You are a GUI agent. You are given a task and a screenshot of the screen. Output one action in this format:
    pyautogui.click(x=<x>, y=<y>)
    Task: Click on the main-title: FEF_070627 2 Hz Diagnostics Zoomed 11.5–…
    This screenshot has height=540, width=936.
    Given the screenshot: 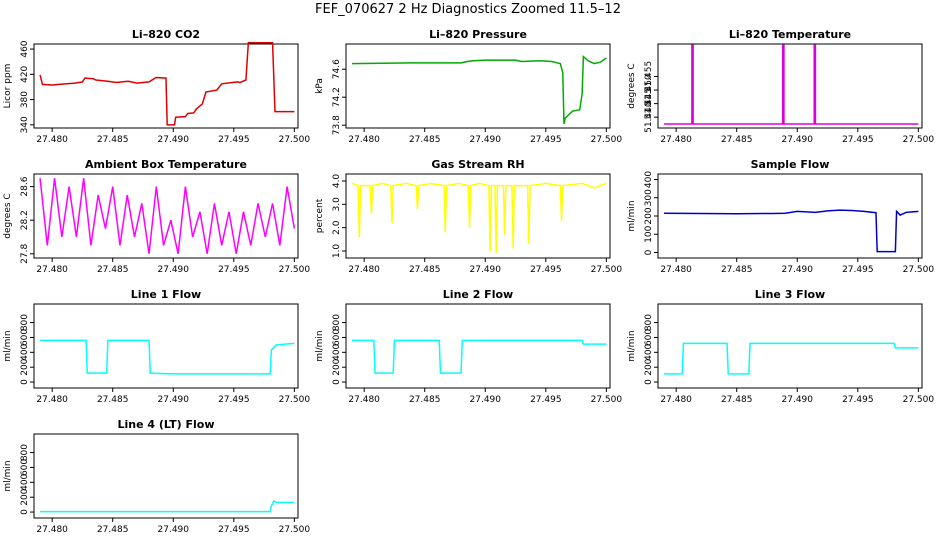 What is the action you would take?
    pyautogui.click(x=468, y=9)
    